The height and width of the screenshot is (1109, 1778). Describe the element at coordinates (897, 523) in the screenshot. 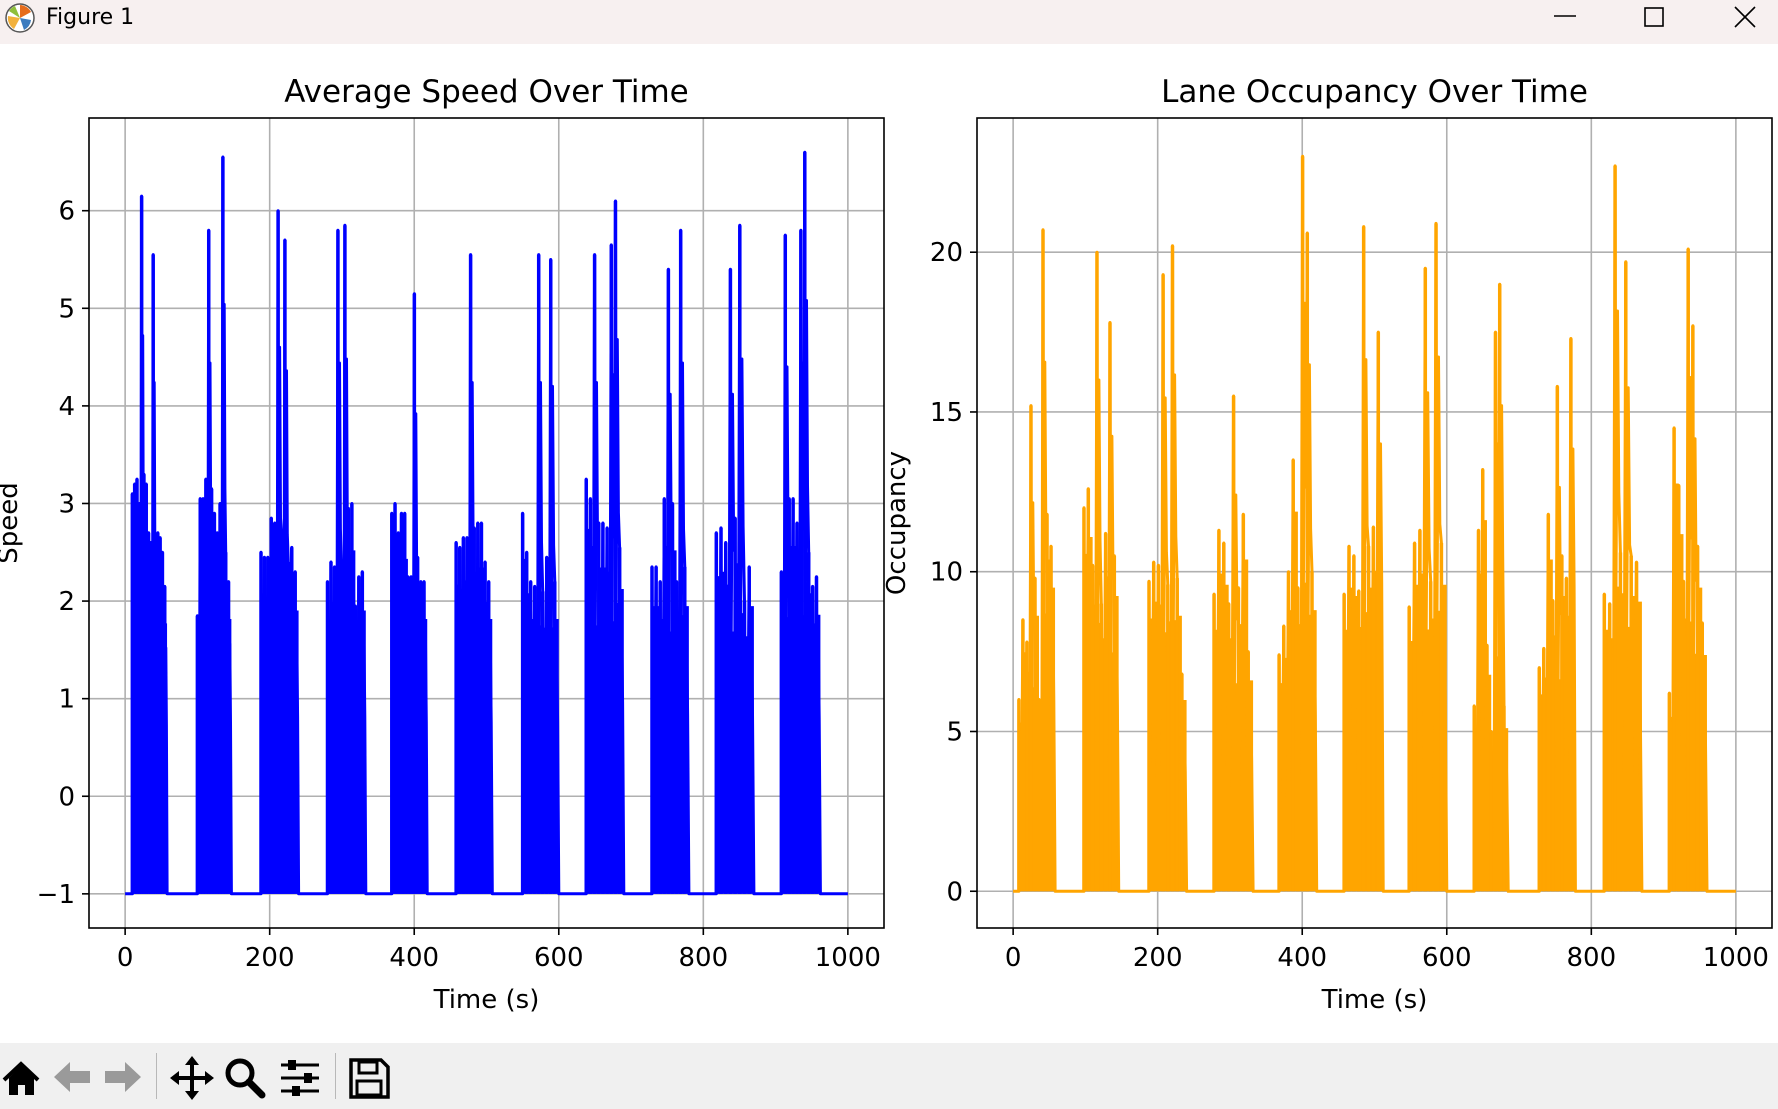

I see `y-axis-label: Occupancy` at that location.